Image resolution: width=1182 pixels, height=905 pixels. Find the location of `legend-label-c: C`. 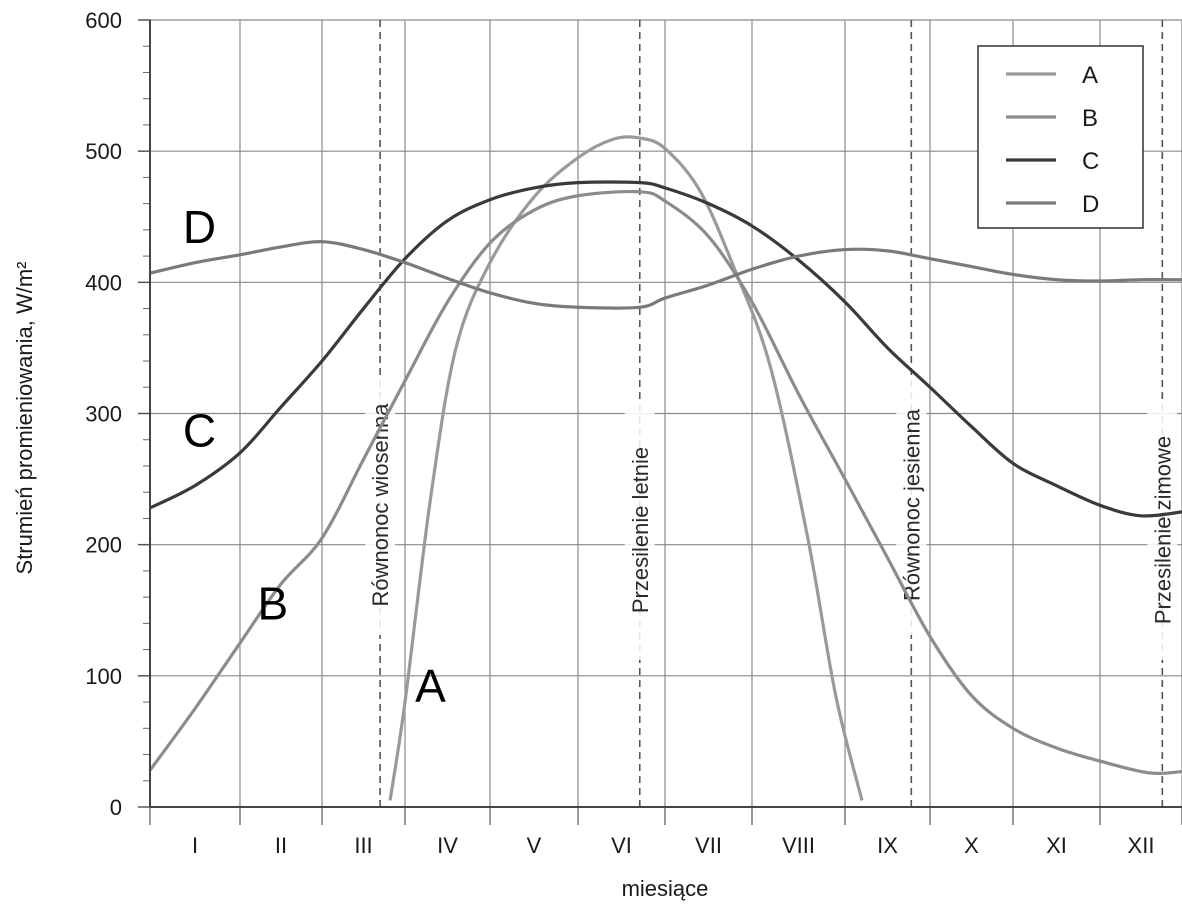

legend-label-c: C is located at coordinates (1090, 161).